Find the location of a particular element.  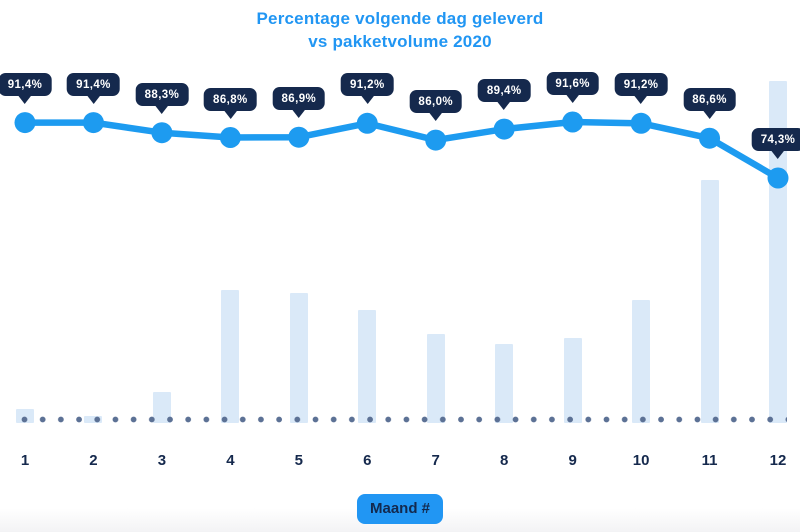

value-tooltip-label: 86,0% is located at coordinates (436, 102).